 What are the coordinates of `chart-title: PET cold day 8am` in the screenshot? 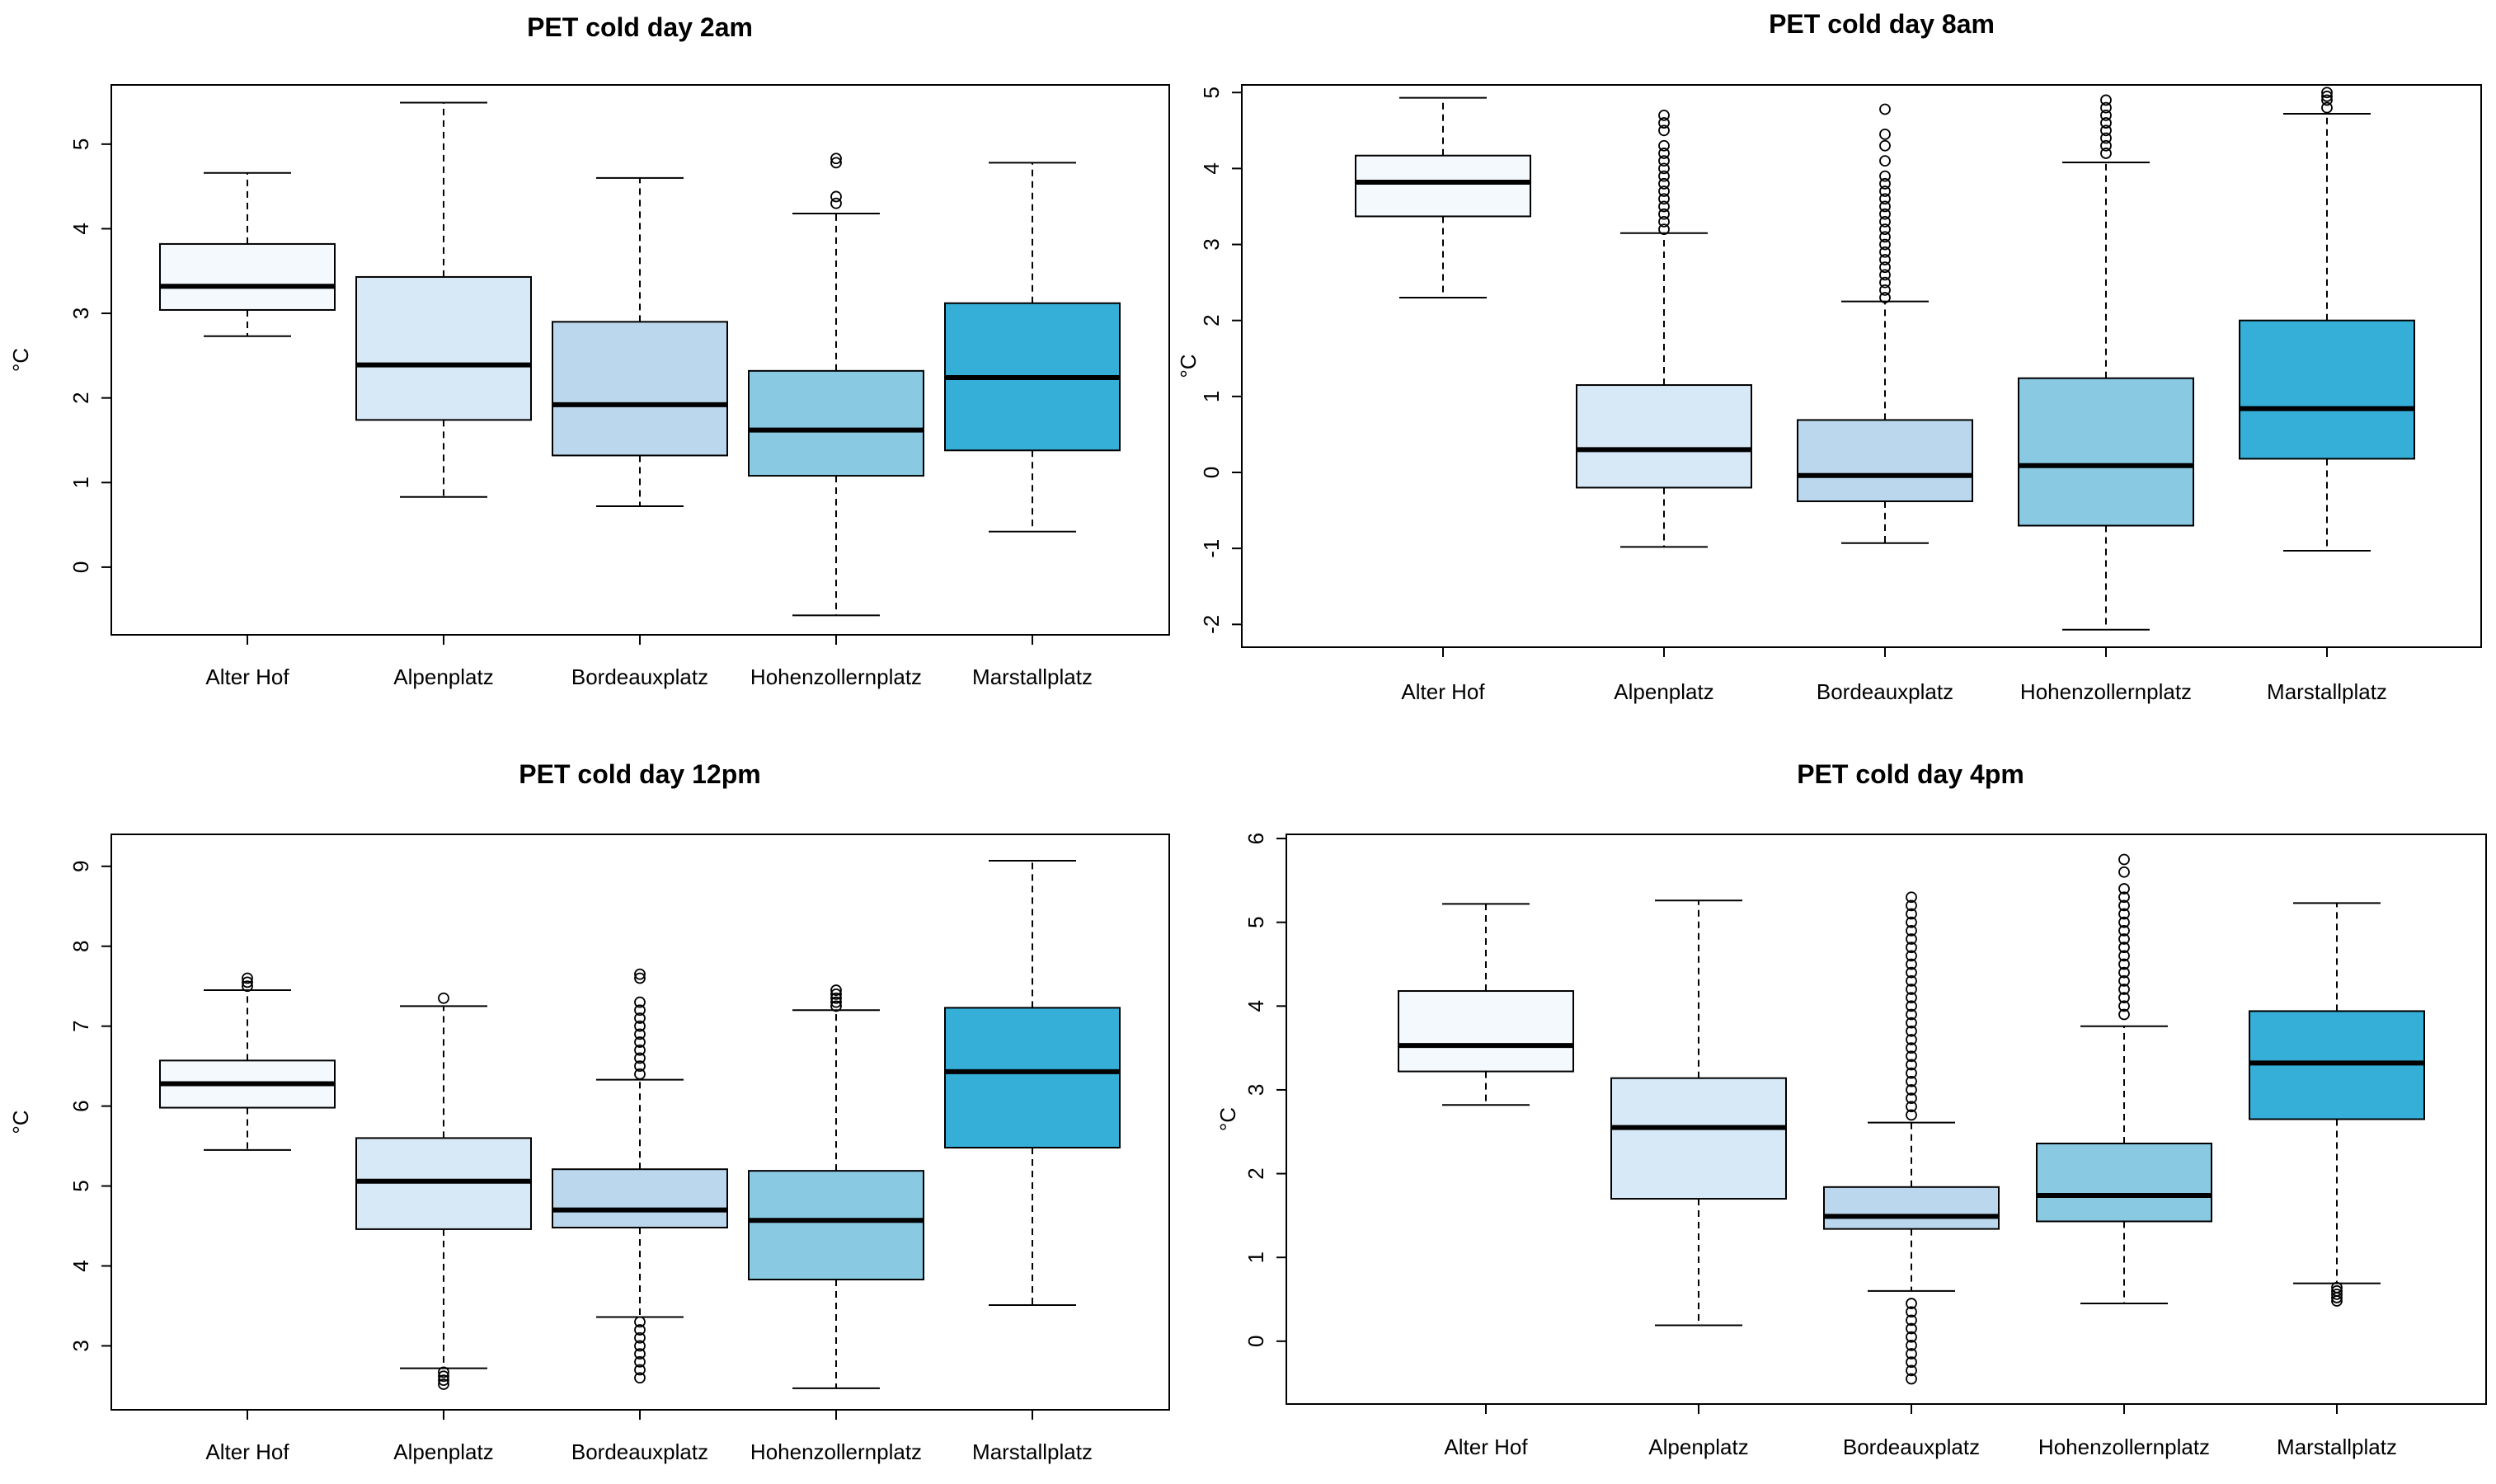 It's located at (1882, 24).